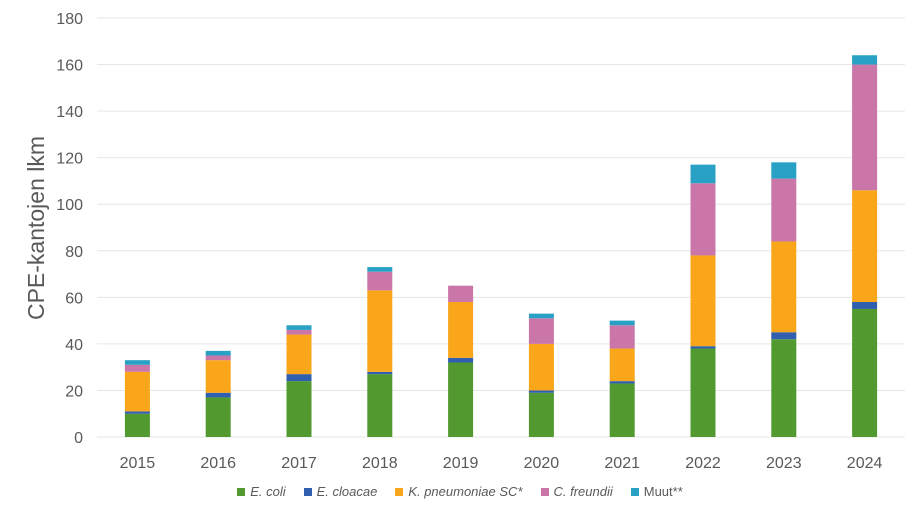 The image size is (920, 515). Describe the element at coordinates (74, 252) in the screenshot. I see `y-tick-label: 80` at that location.